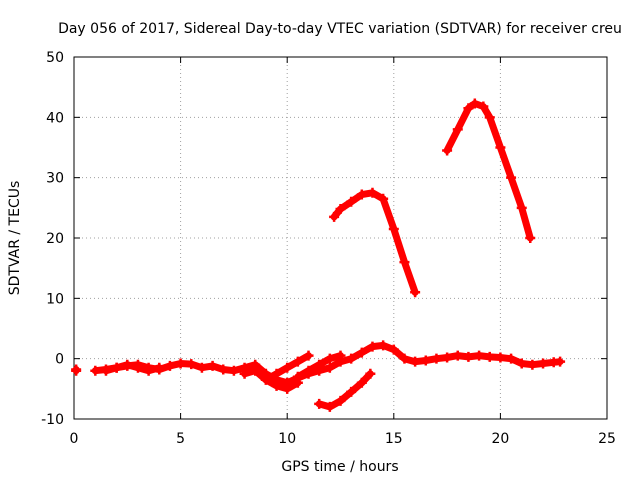 This screenshot has width=640, height=480. What do you see at coordinates (287, 439) in the screenshot?
I see `x-tick-label: 10` at bounding box center [287, 439].